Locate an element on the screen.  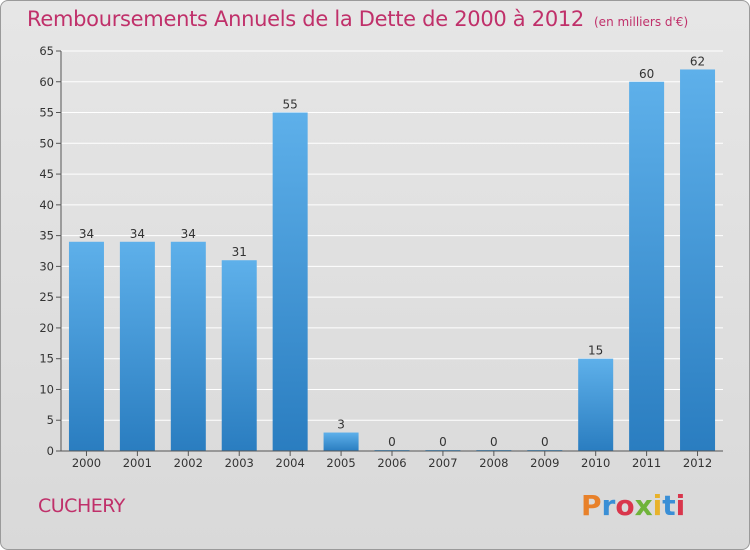
logo-letter: o is located at coordinates (625, 505).